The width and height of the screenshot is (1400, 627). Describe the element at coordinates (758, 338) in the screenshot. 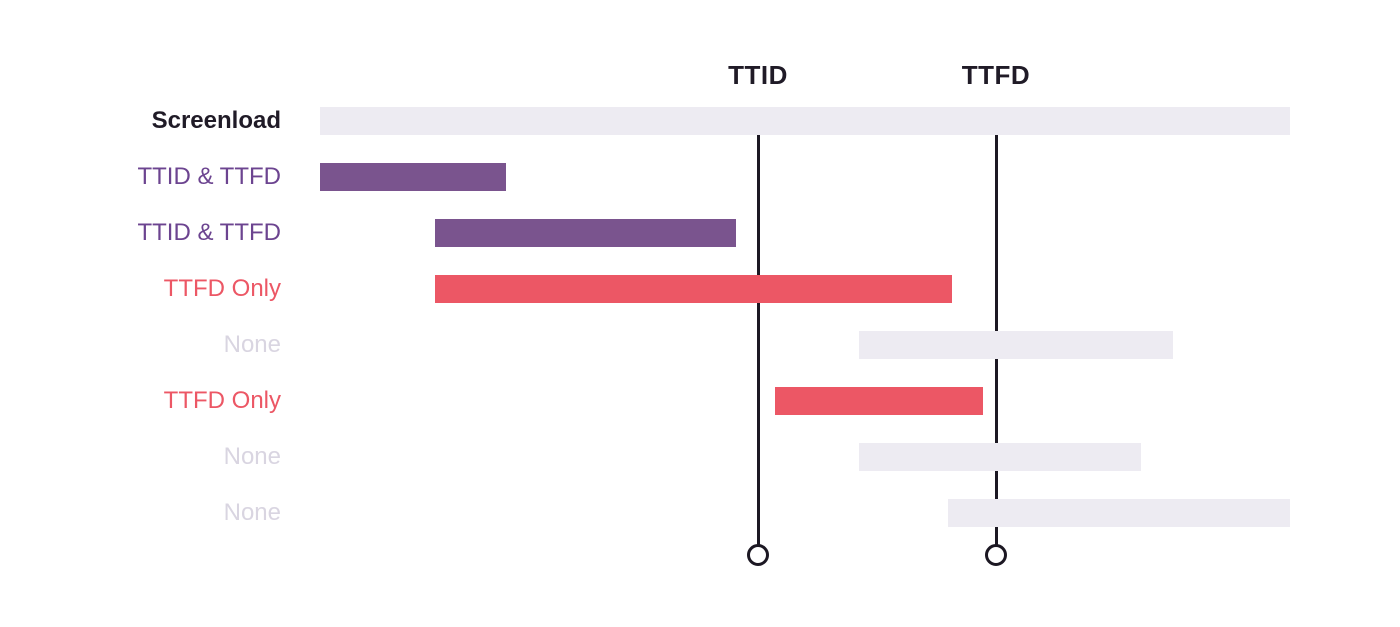

I see `ttid-marker-line` at that location.